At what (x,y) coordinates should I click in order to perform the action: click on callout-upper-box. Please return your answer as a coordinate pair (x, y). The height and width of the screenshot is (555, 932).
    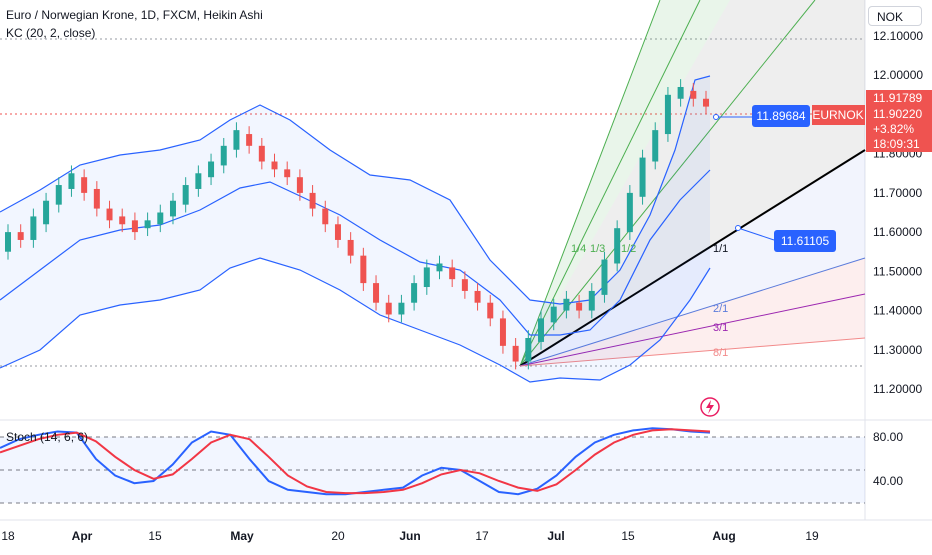
    Looking at the image, I should click on (781, 116).